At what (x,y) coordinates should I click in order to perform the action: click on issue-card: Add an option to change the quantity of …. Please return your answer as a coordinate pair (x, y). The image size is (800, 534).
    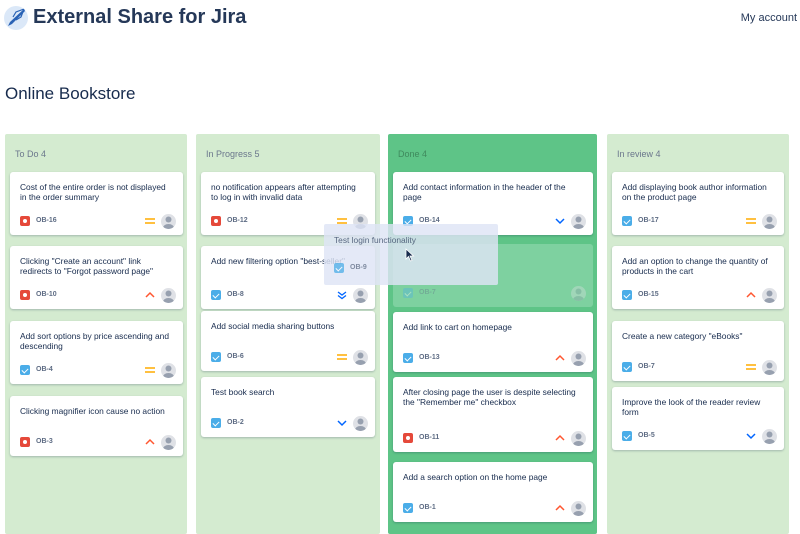
    Looking at the image, I should click on (698, 277).